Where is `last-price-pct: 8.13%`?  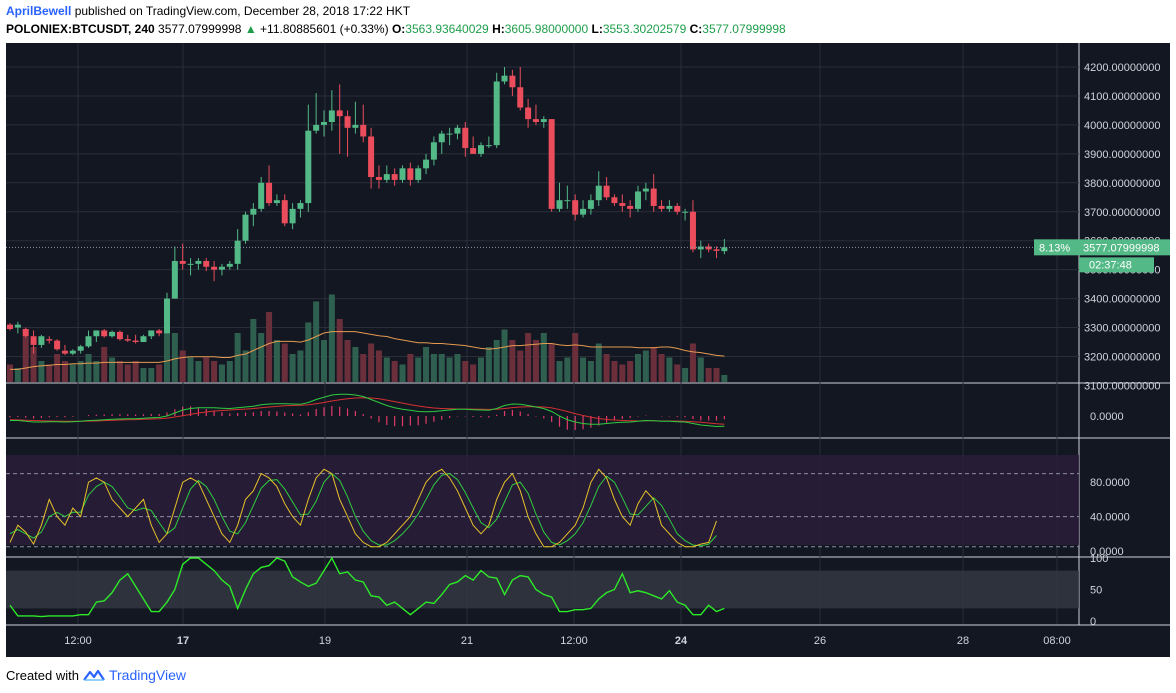 last-price-pct: 8.13% is located at coordinates (1054, 248).